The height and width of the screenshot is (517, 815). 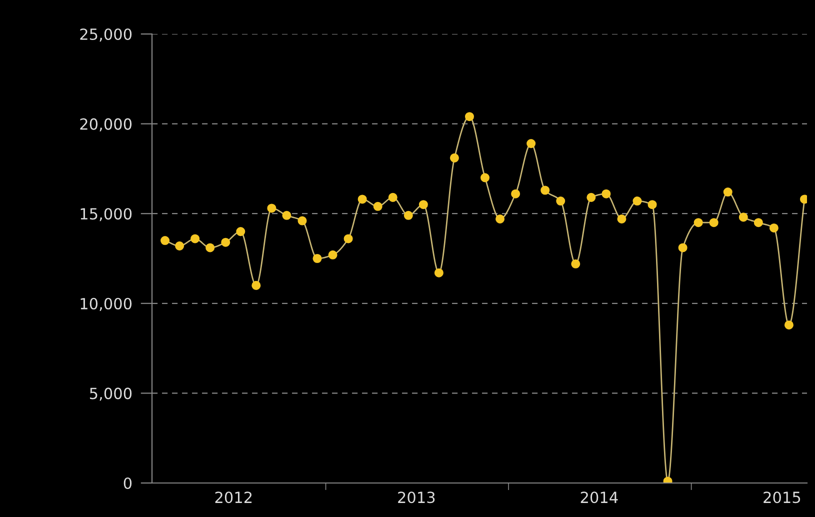 What do you see at coordinates (416, 498) in the screenshot?
I see `x-tick-label: 2013` at bounding box center [416, 498].